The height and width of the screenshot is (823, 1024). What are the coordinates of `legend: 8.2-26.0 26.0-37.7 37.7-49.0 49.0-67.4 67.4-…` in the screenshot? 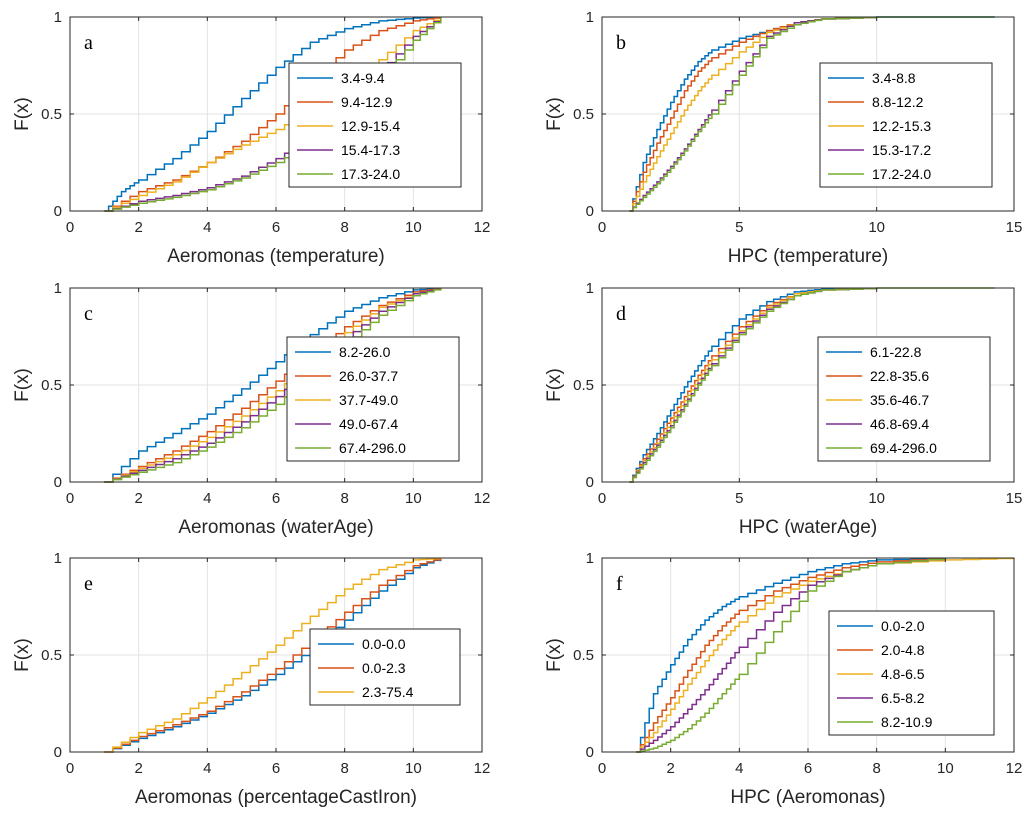 It's located at (373, 399).